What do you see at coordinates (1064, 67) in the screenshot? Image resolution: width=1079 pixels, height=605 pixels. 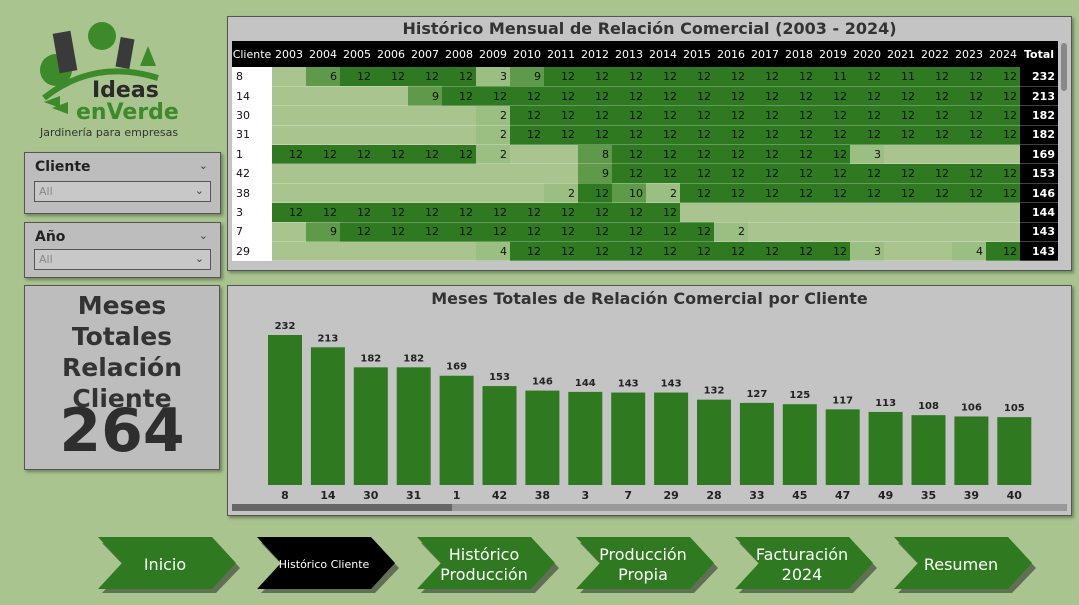 I see `matrix-scrollbar` at bounding box center [1064, 67].